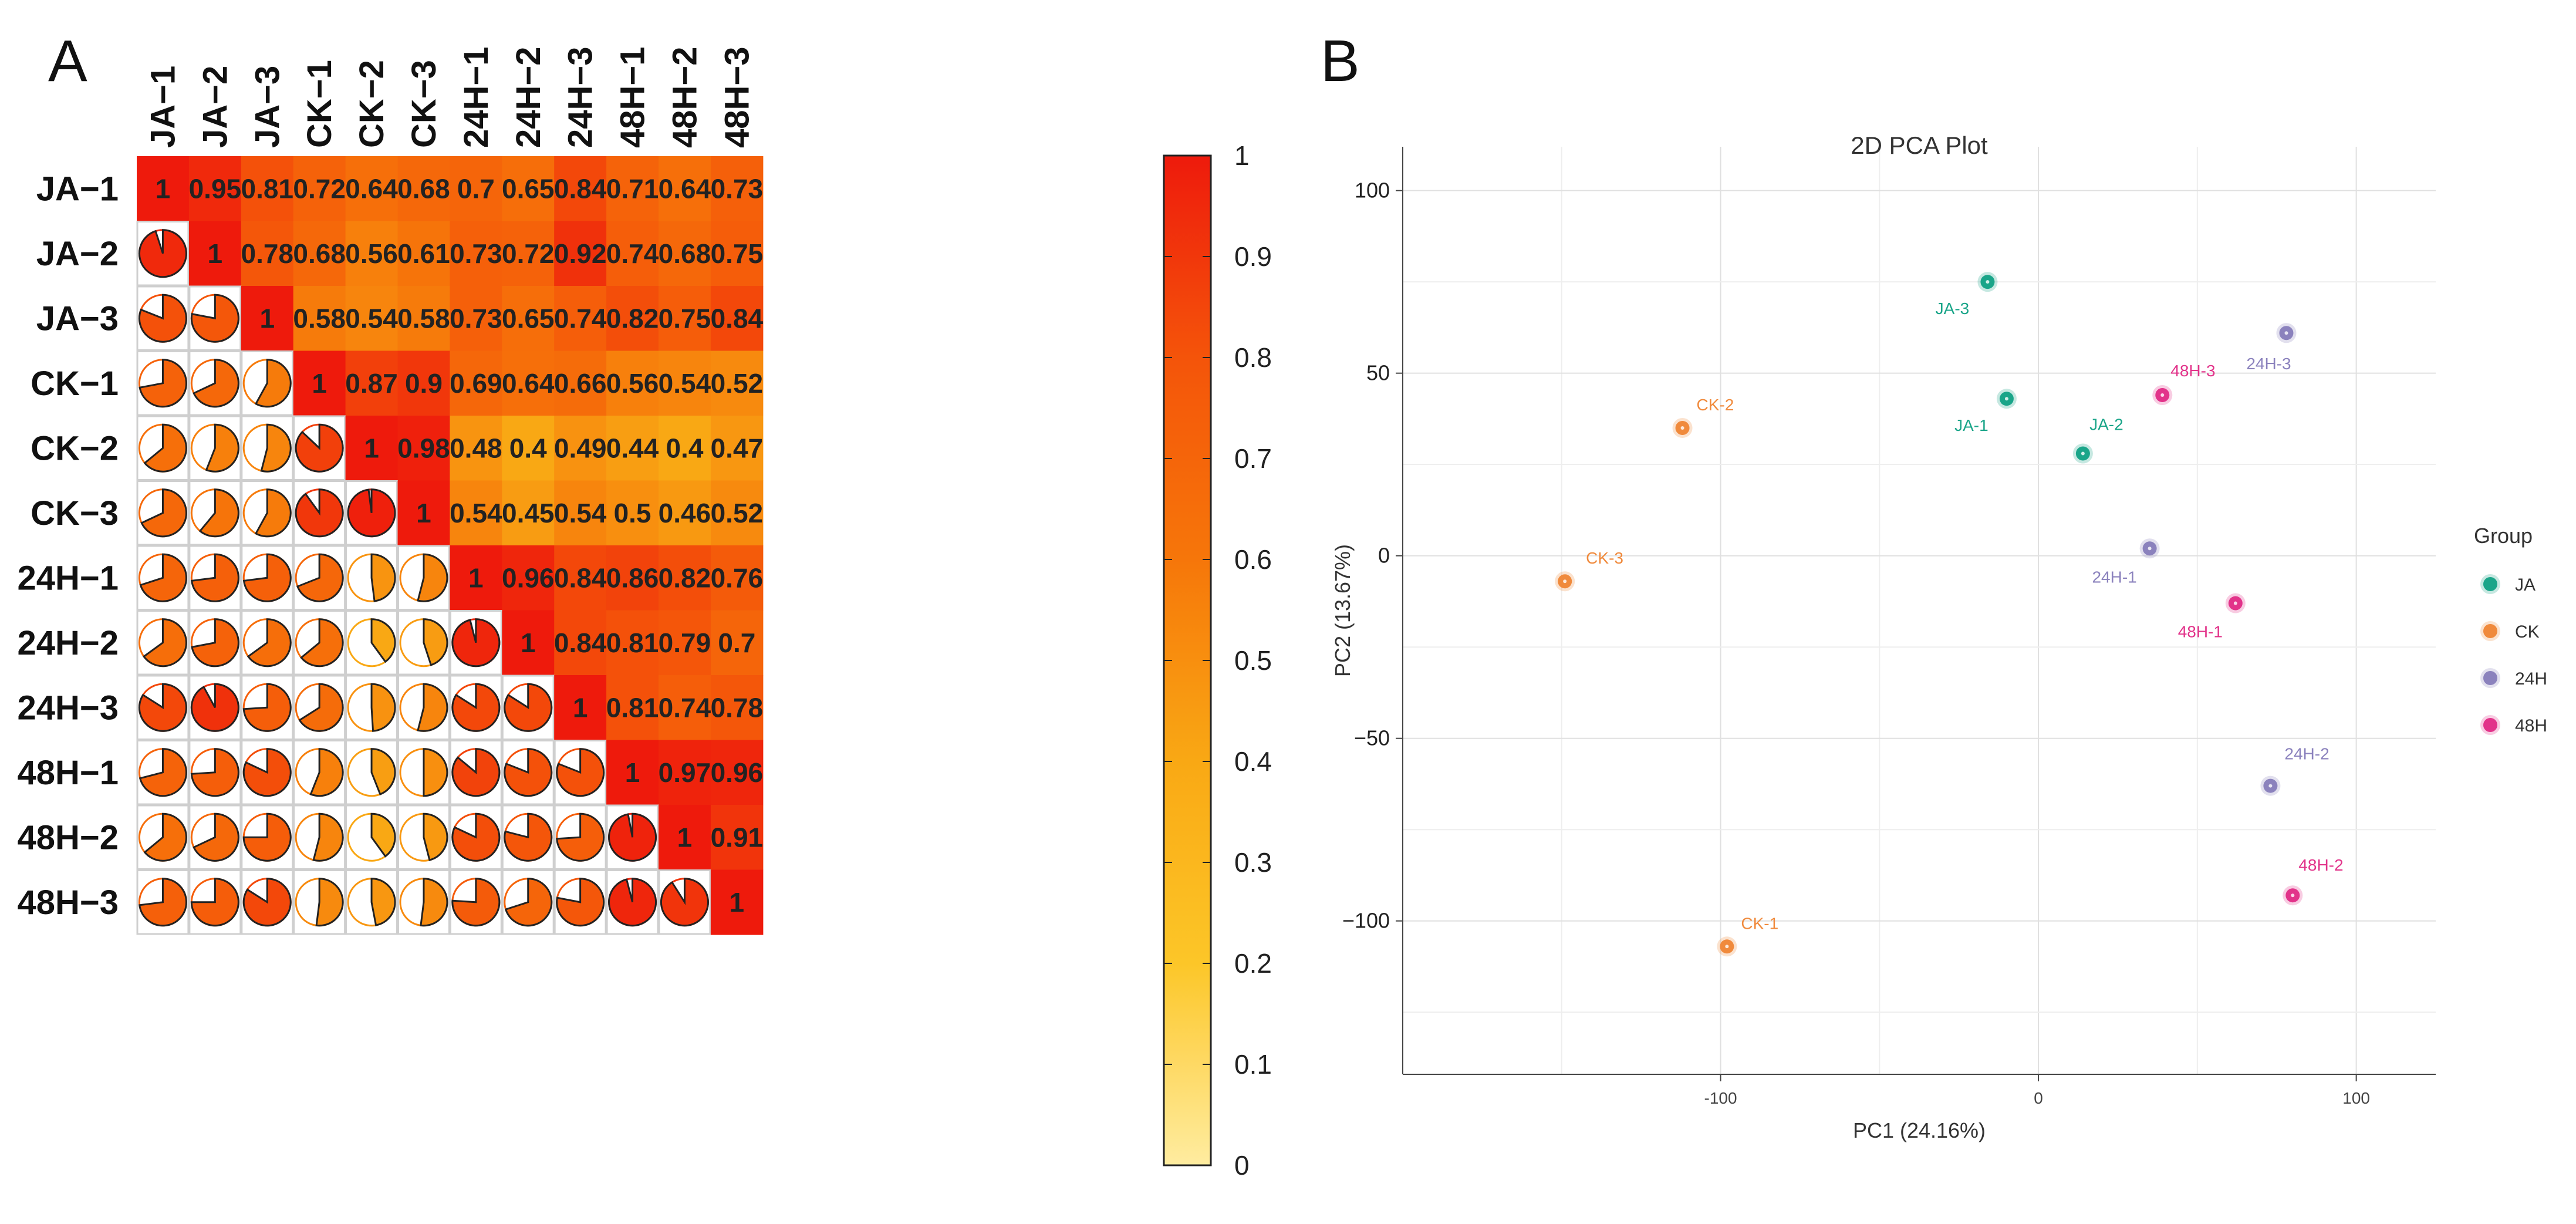  I want to click on heatmap-column-label: 24H−1, so click(476, 97).